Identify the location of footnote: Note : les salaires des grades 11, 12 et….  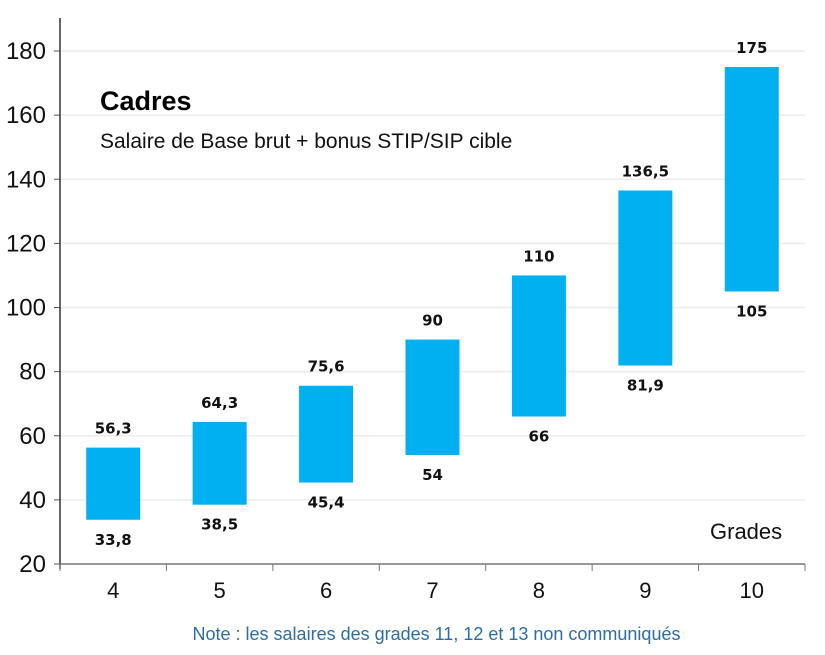
(436, 634).